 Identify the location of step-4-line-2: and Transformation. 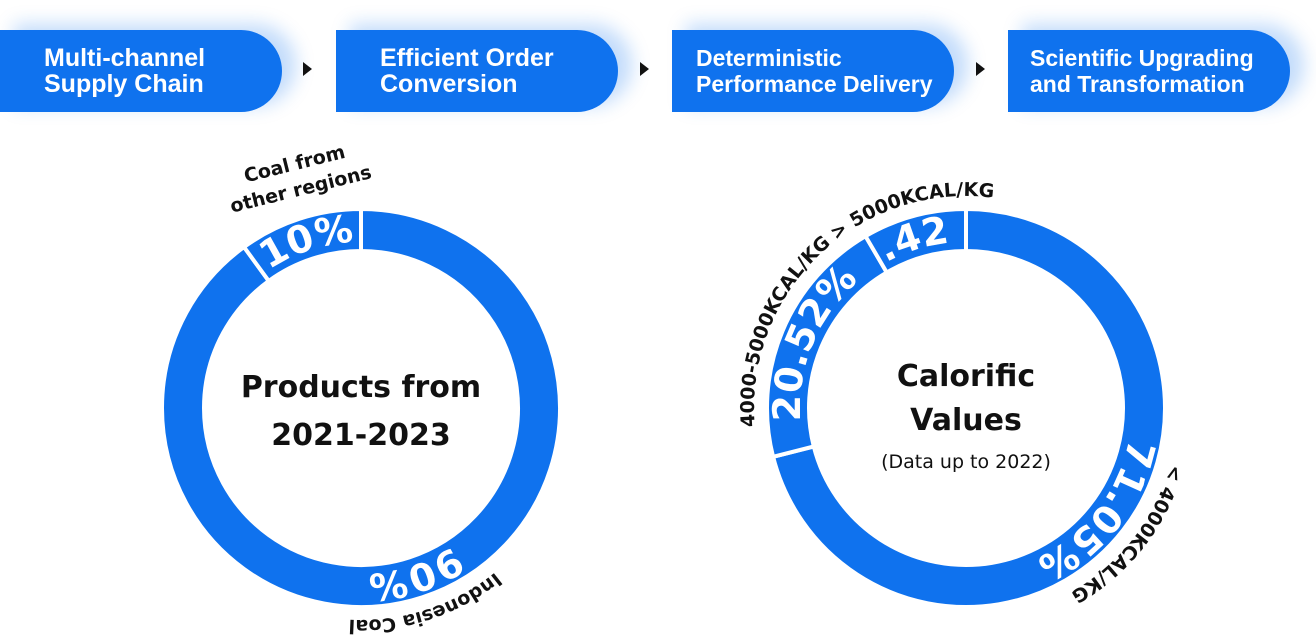
(1137, 84).